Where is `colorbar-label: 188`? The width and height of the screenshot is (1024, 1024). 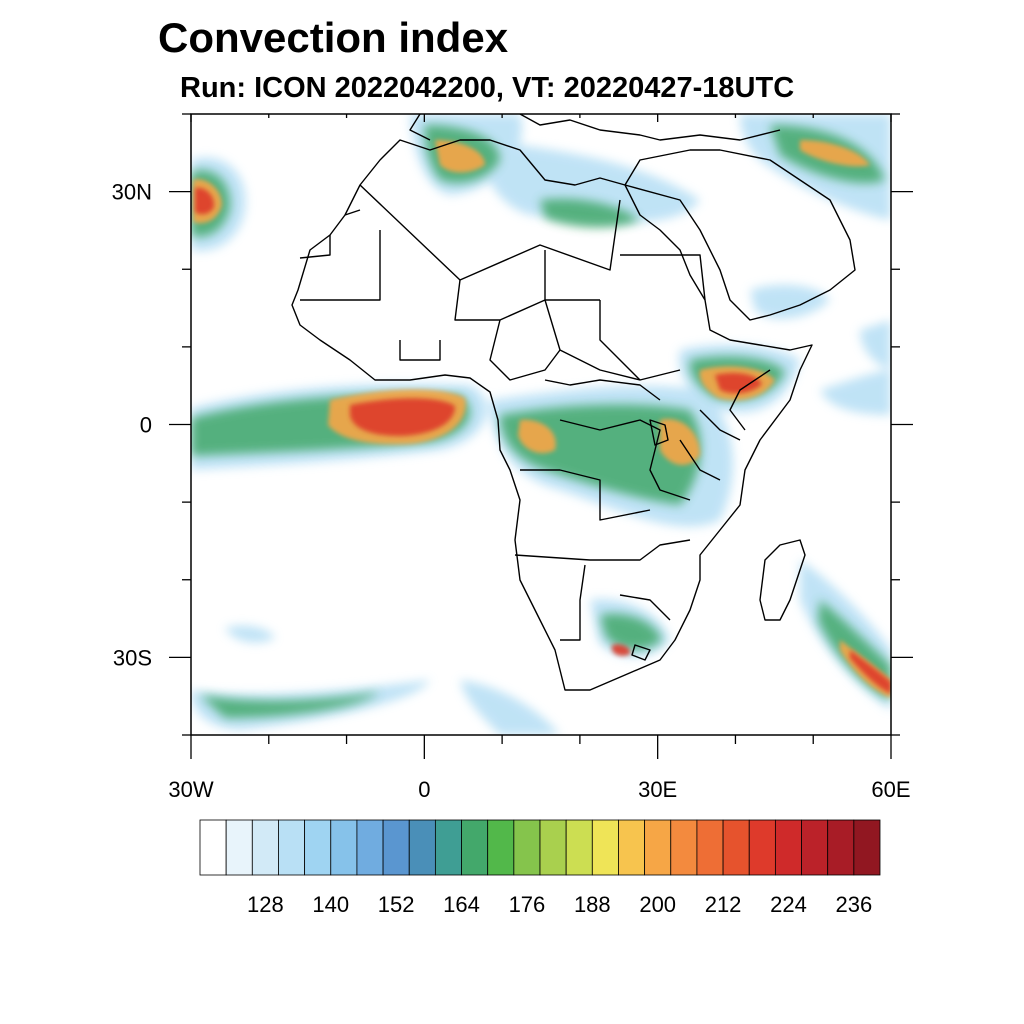 colorbar-label: 188 is located at coordinates (592, 904).